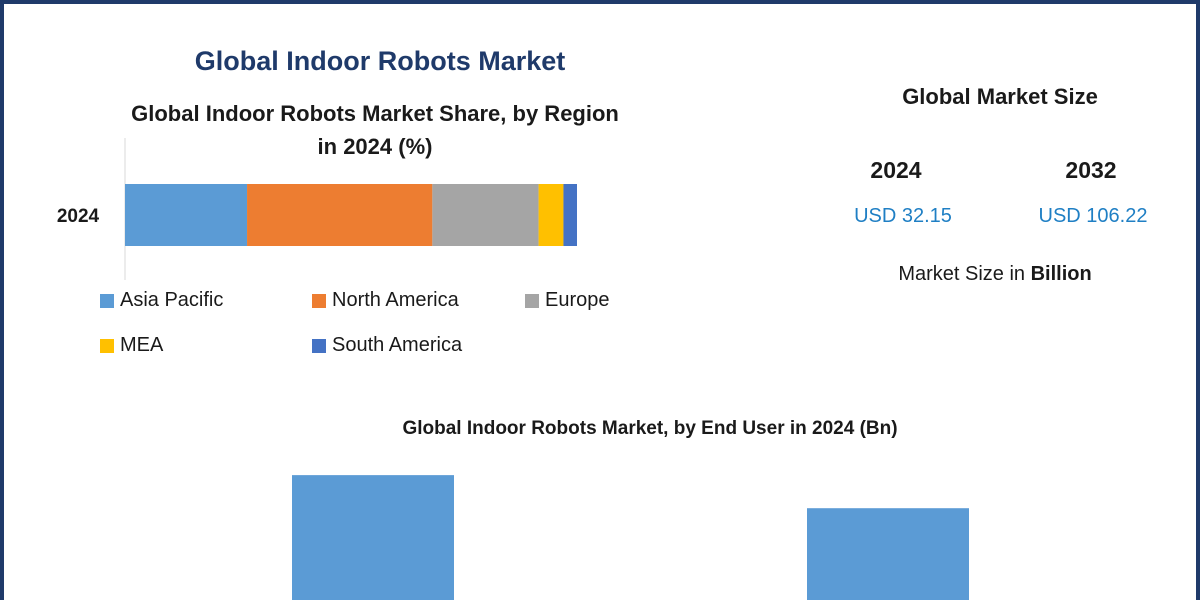 The image size is (1200, 600). Describe the element at coordinates (186, 215) in the screenshot. I see `share-segment-asia-pacific` at that location.